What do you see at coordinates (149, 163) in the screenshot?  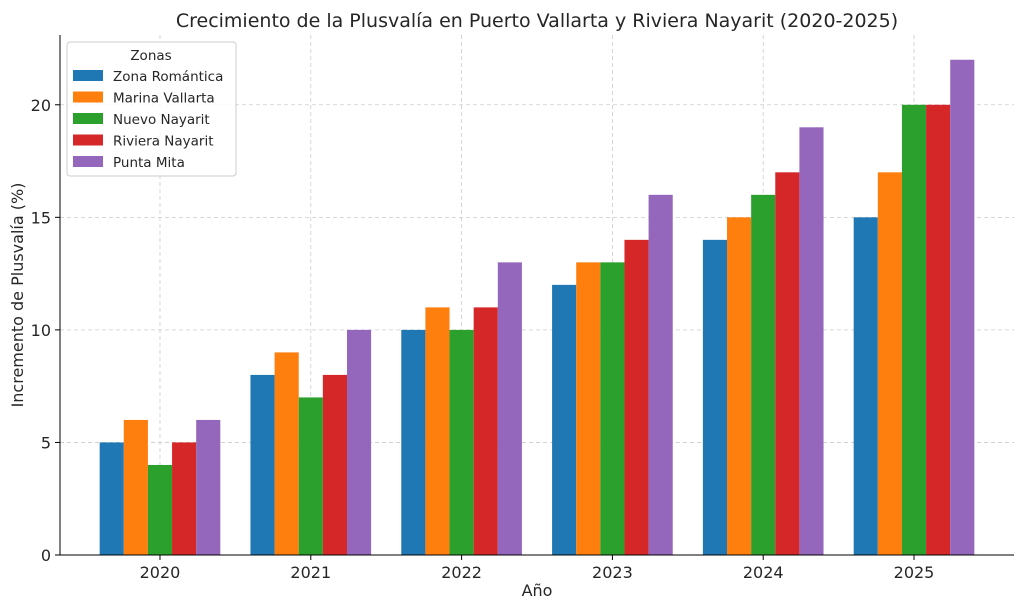 I see `legend-label: Punta Mita` at bounding box center [149, 163].